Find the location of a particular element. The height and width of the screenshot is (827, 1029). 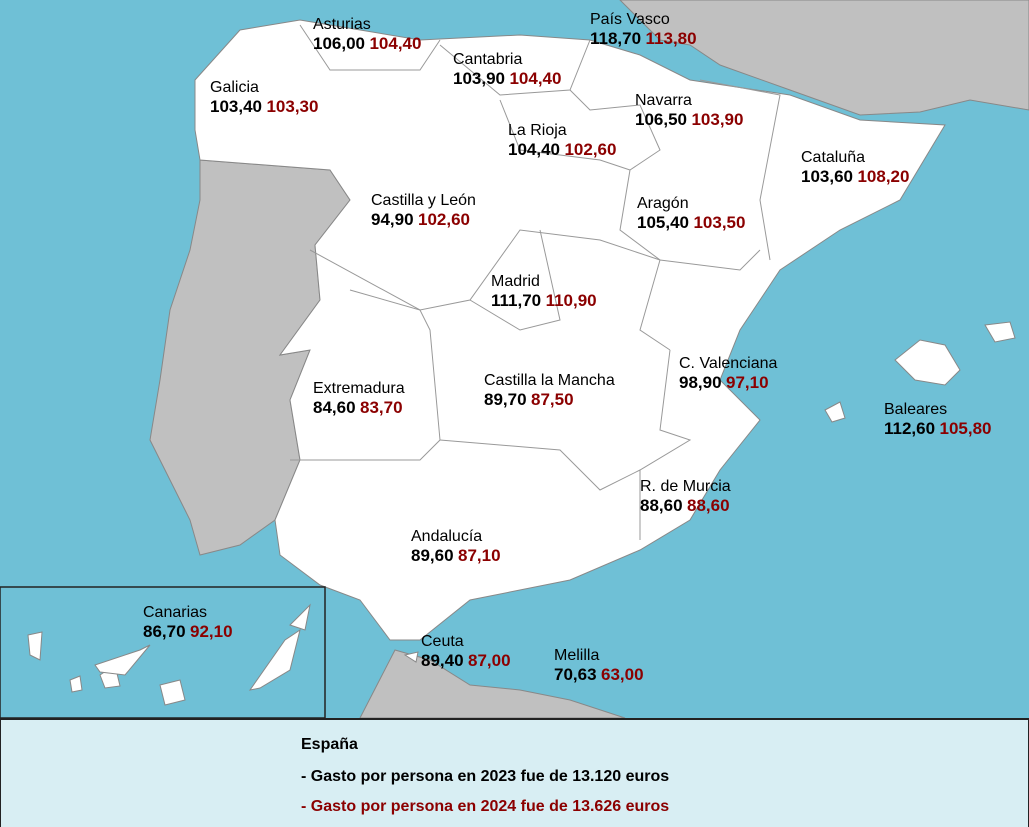

value-2024: 103,50 is located at coordinates (719, 222).